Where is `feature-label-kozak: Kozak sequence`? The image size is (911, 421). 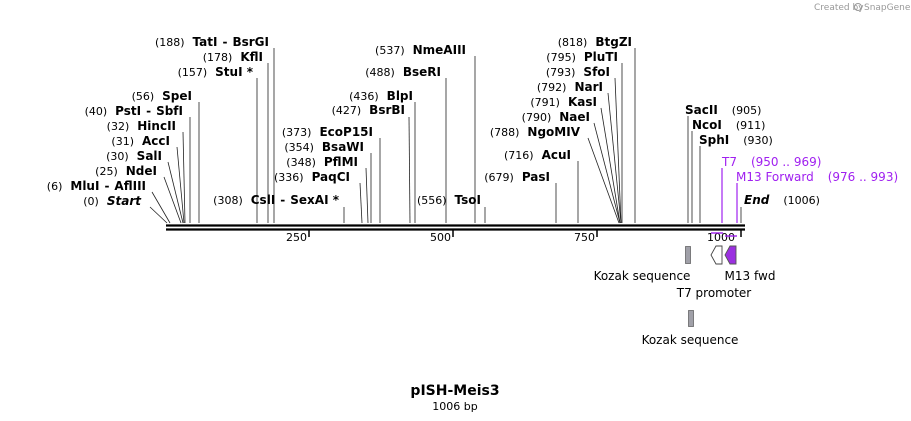 feature-label-kozak: Kozak sequence is located at coordinates (642, 276).